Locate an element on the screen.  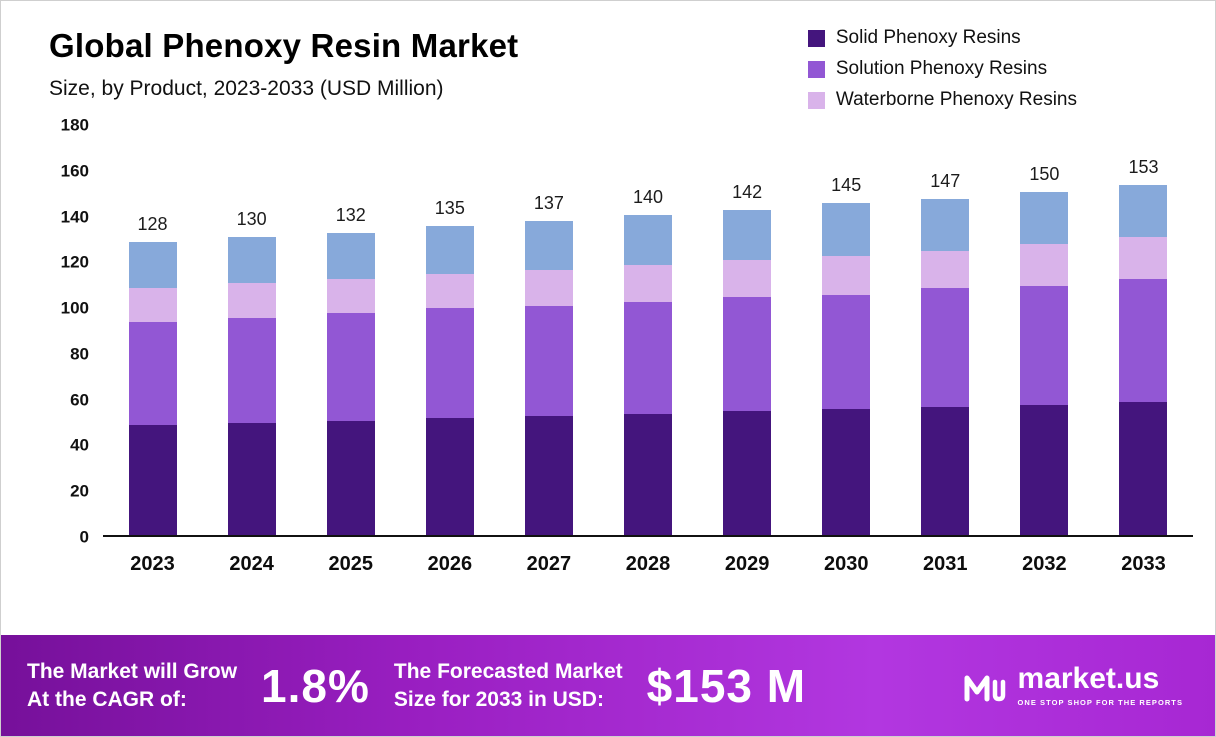
y-tick-20: 20 is located at coordinates (79, 491).